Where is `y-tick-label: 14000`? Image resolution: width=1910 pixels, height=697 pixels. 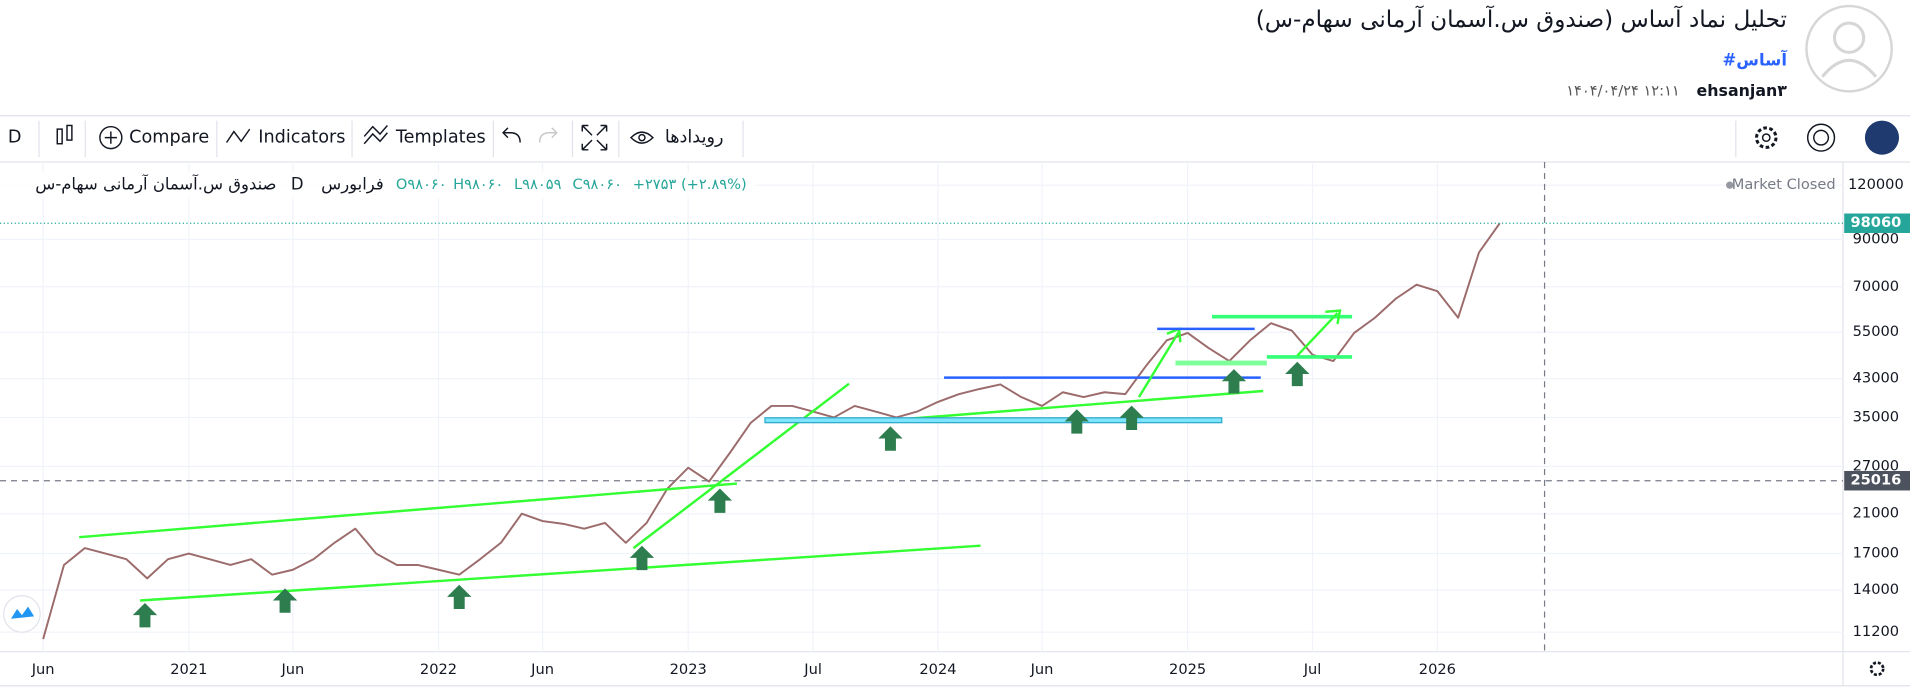
y-tick-label: 14000 is located at coordinates (1876, 589).